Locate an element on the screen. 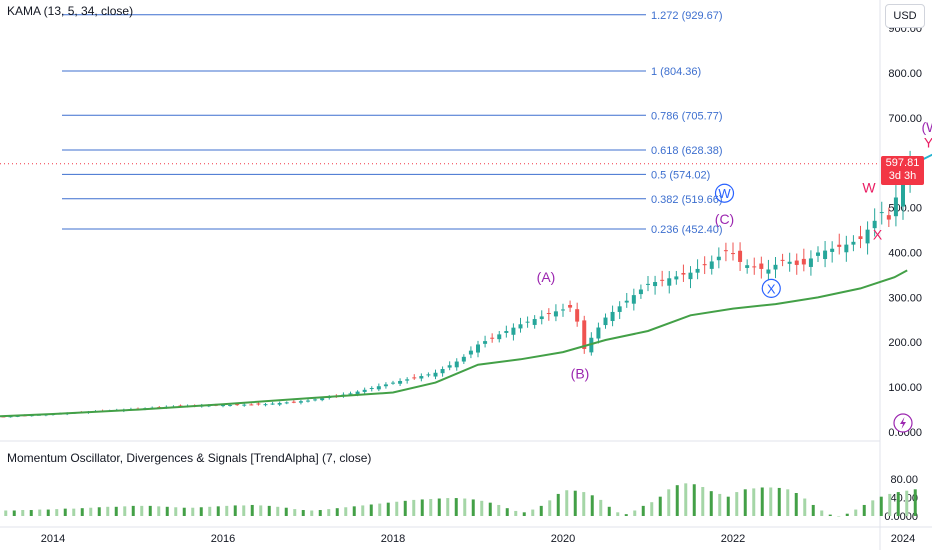 This screenshot has width=932, height=555. price-axis-tick-label: 800.00 is located at coordinates (905, 74).